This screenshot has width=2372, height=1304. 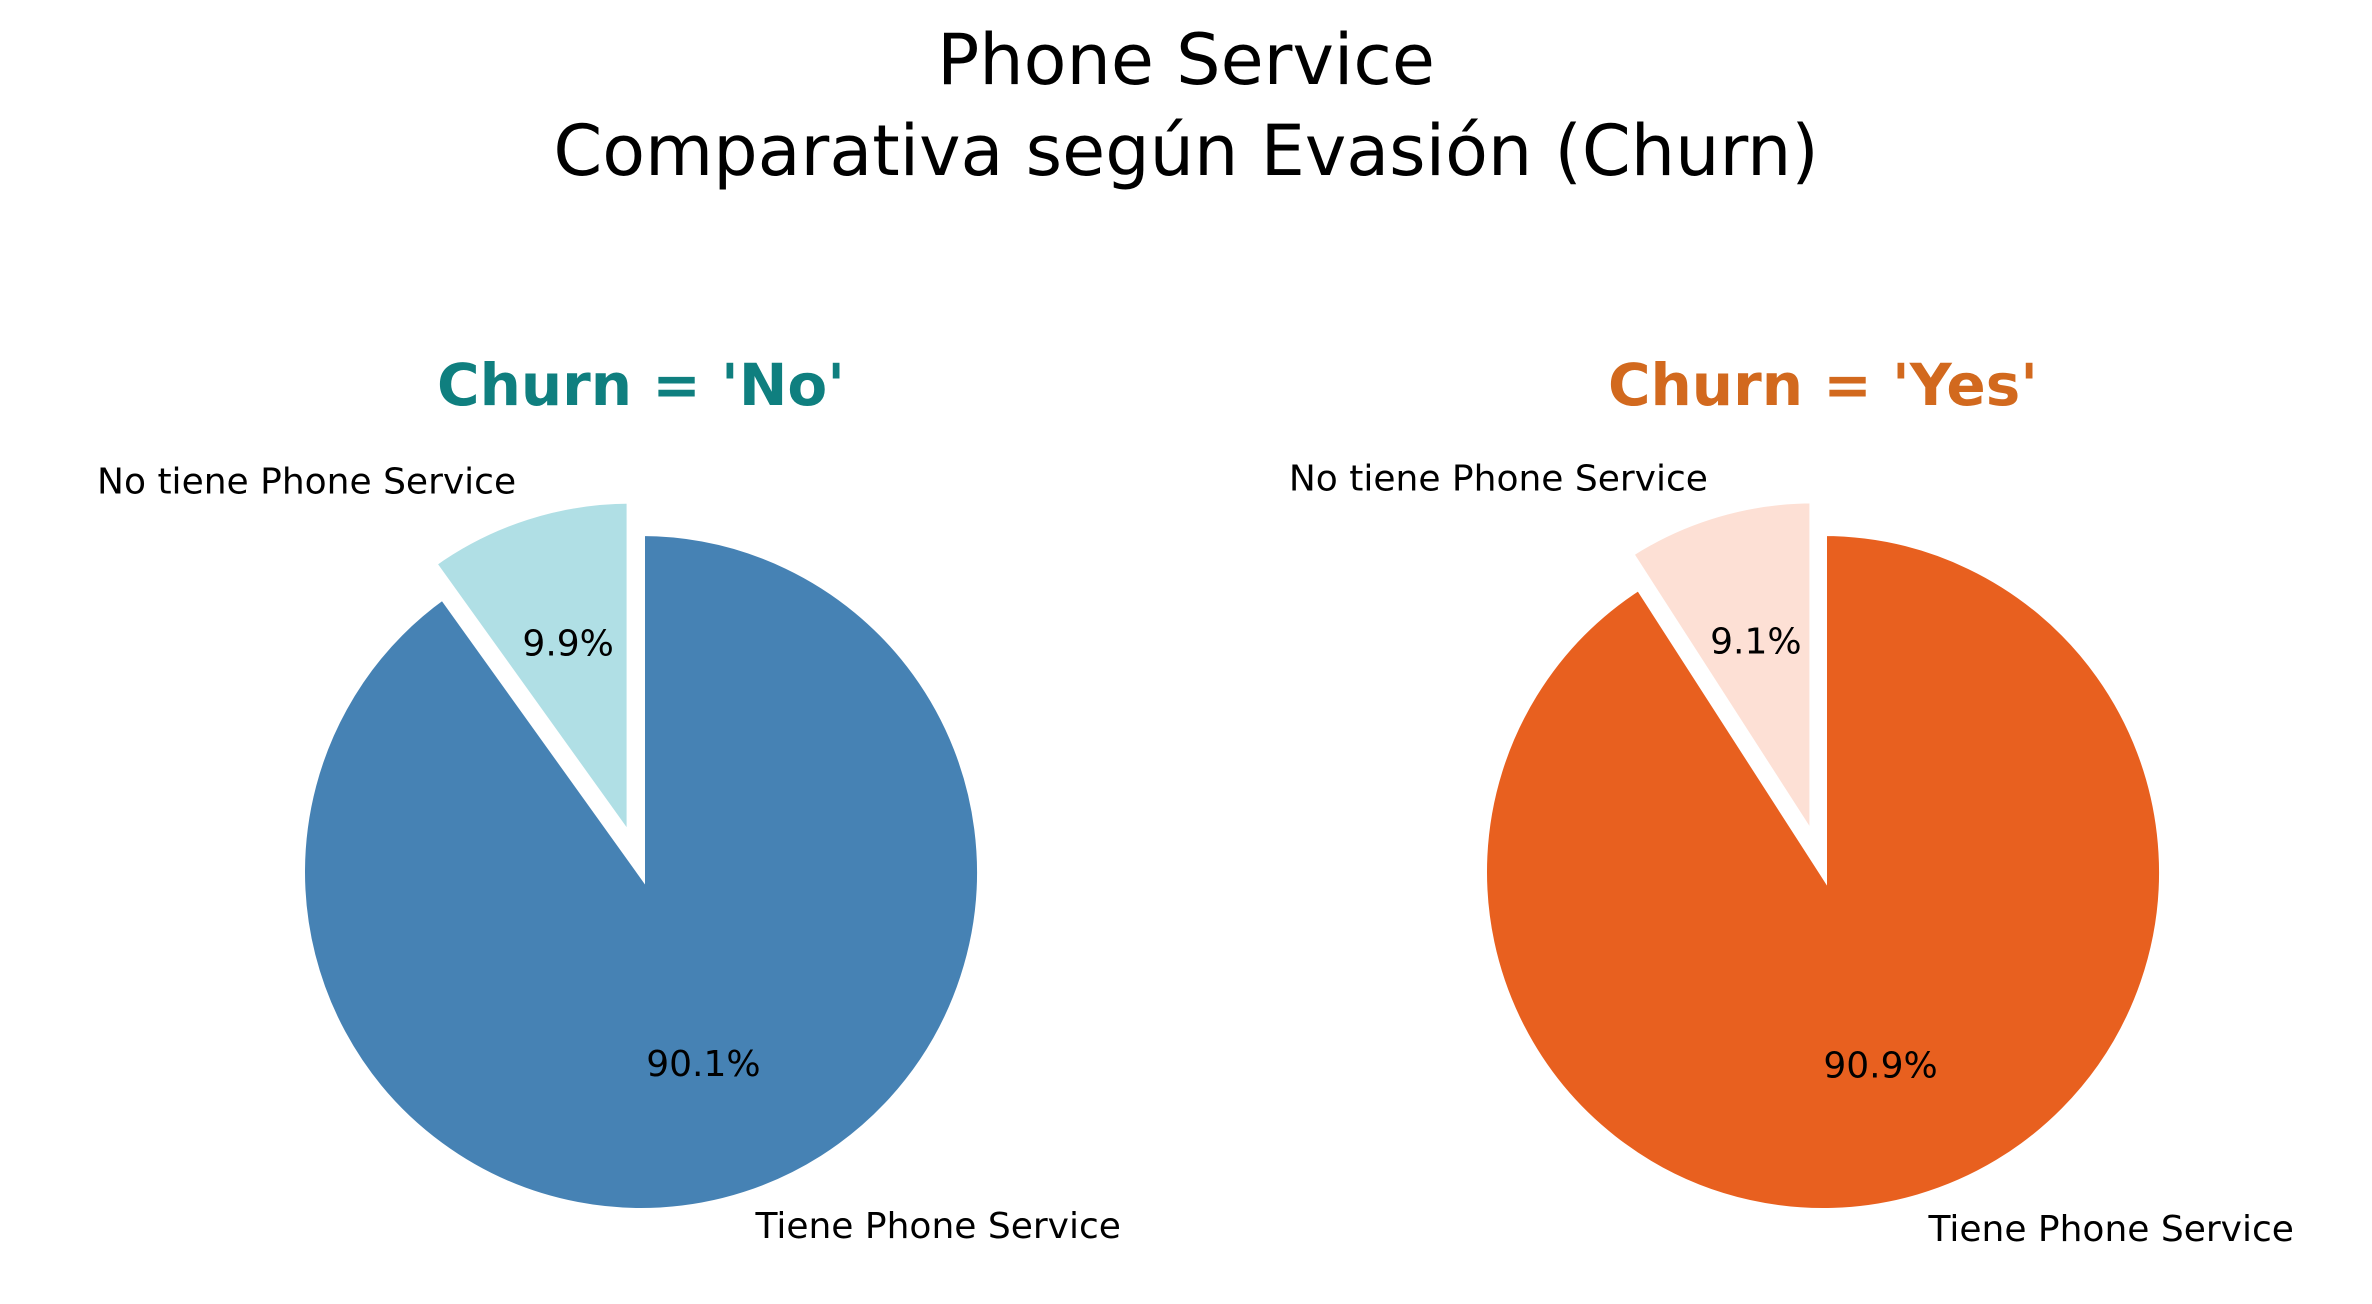 I want to click on pie-title: Churn = 'Yes', so click(x=1823, y=385).